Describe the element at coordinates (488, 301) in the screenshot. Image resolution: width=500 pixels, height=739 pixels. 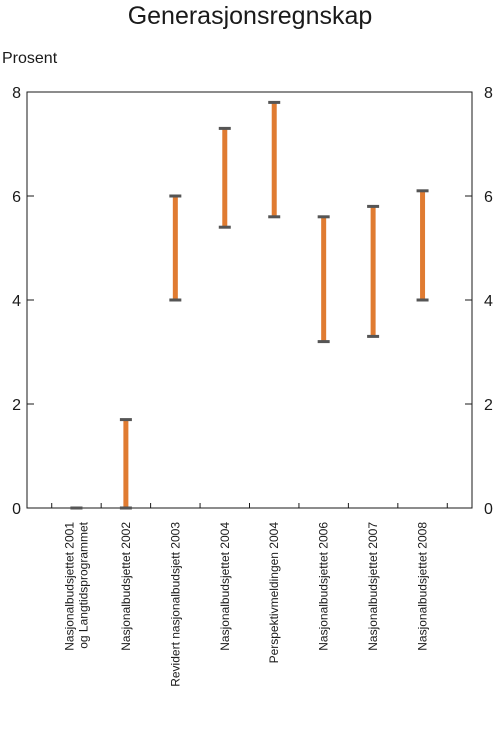
I see `y-tick-label-right: 4` at that location.